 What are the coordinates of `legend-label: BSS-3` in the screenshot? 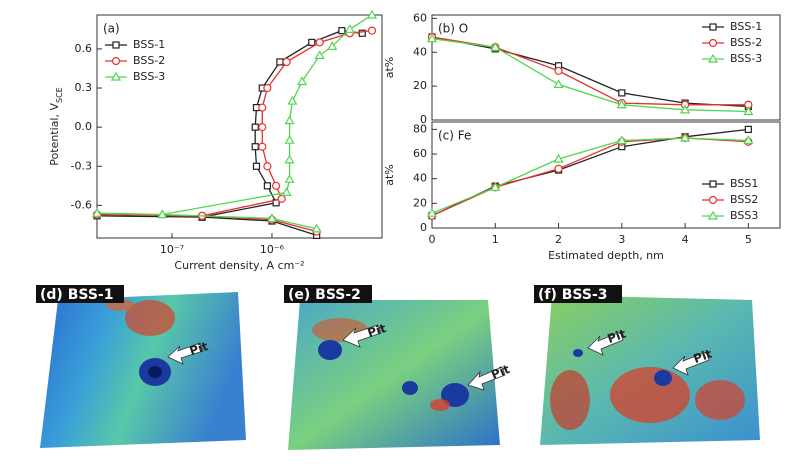 It's located at (746, 58).